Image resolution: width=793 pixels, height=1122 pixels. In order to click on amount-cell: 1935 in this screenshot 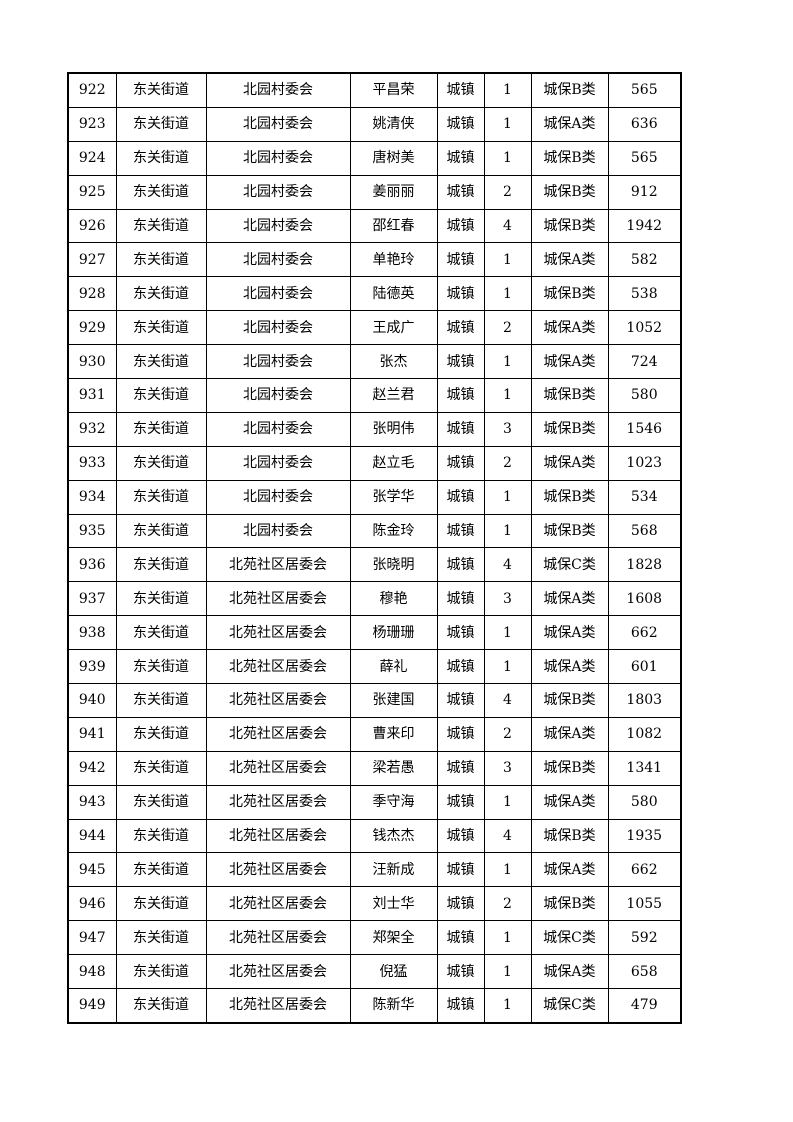, I will do `click(644, 836)`.